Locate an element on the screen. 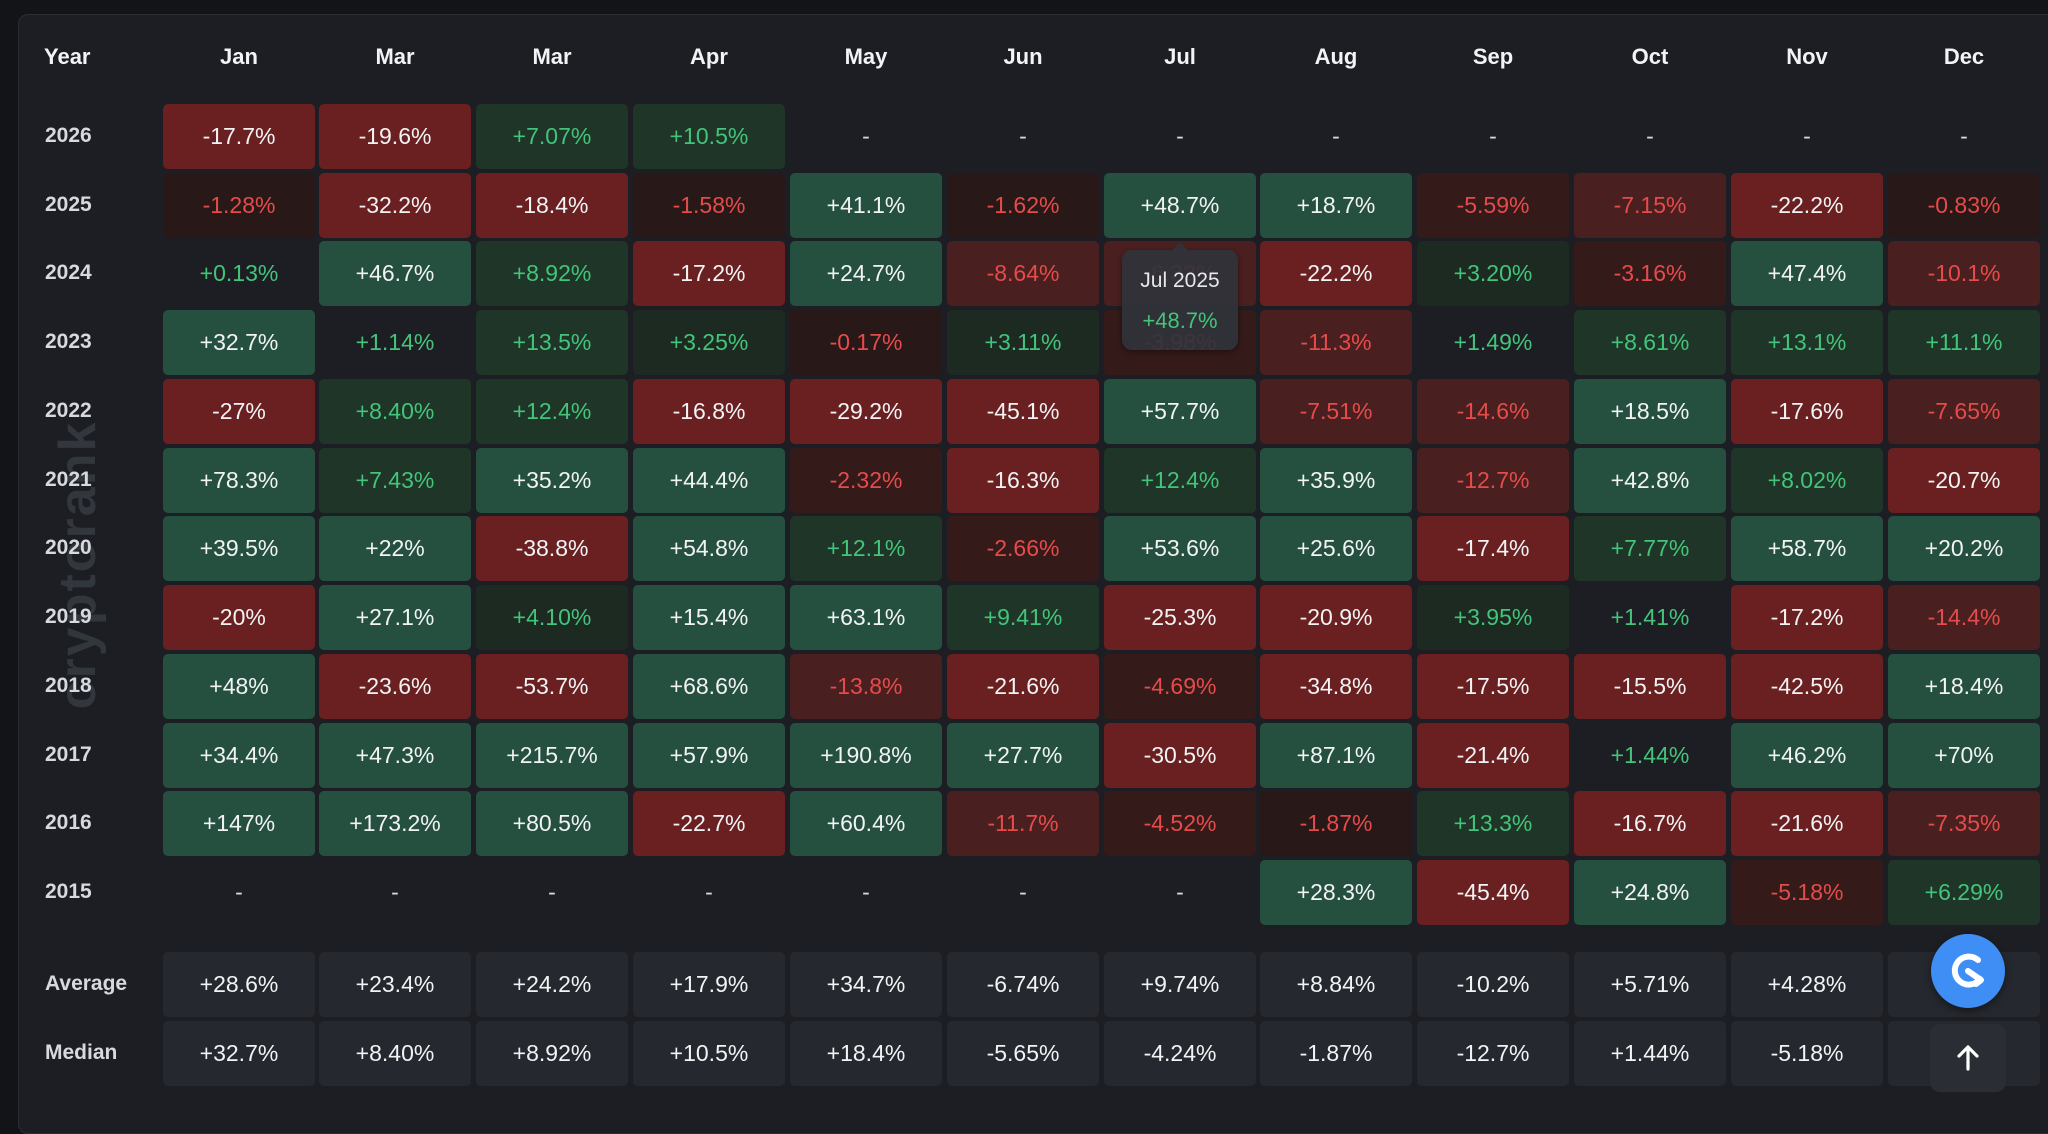 The height and width of the screenshot is (1134, 2048). return-cell: -18.4% is located at coordinates (552, 205).